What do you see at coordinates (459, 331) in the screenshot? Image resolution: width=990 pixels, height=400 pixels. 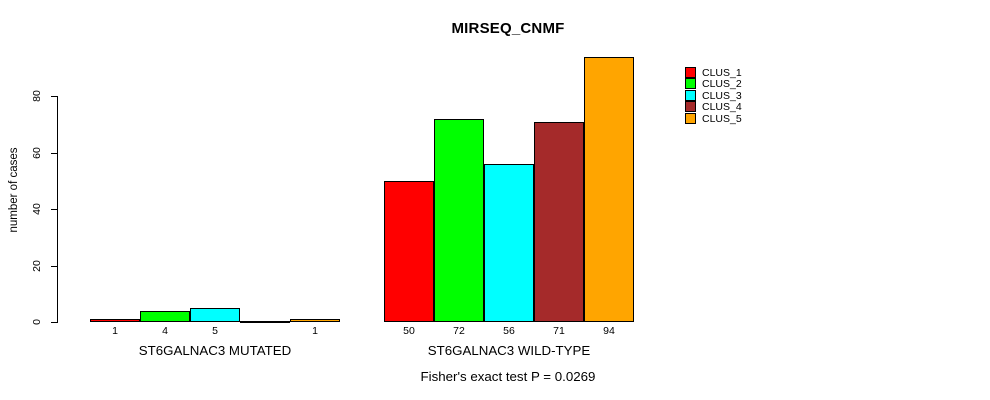 I see `bar-value-label: 72` at bounding box center [459, 331].